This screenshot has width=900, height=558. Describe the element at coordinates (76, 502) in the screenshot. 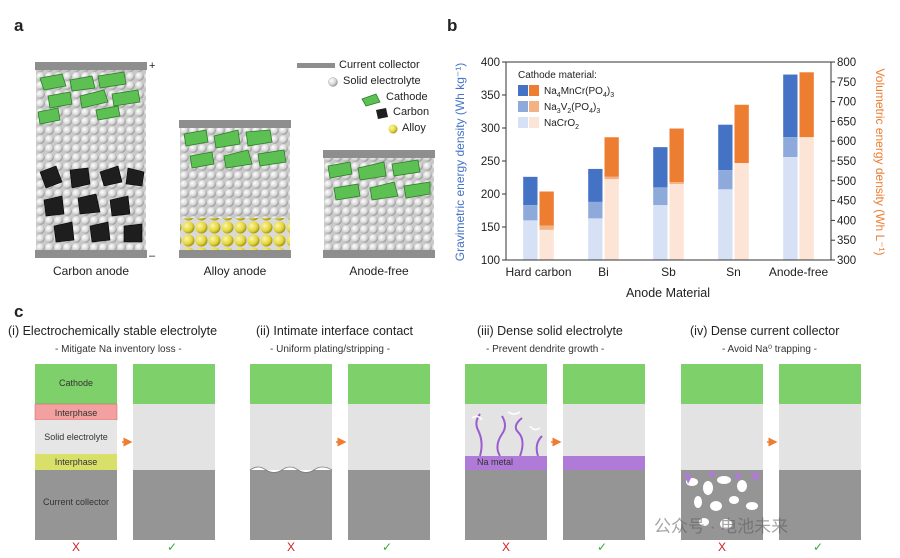

I see `current-collector-label: Current collector` at that location.